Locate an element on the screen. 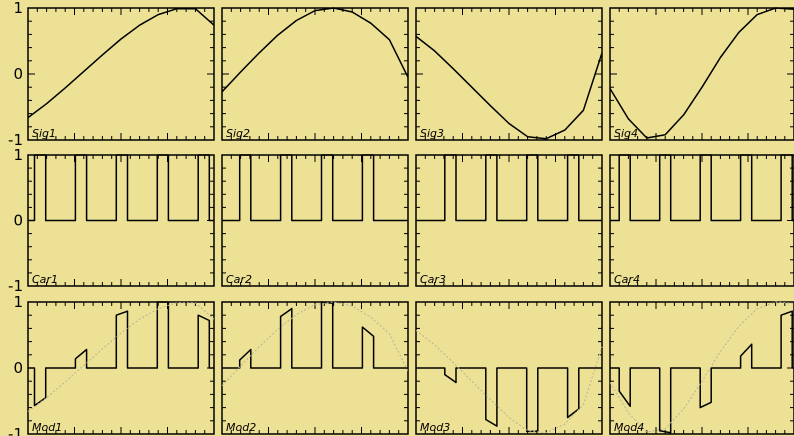 The height and width of the screenshot is (436, 794). panel-mod3: Mod3 is located at coordinates (509, 368).